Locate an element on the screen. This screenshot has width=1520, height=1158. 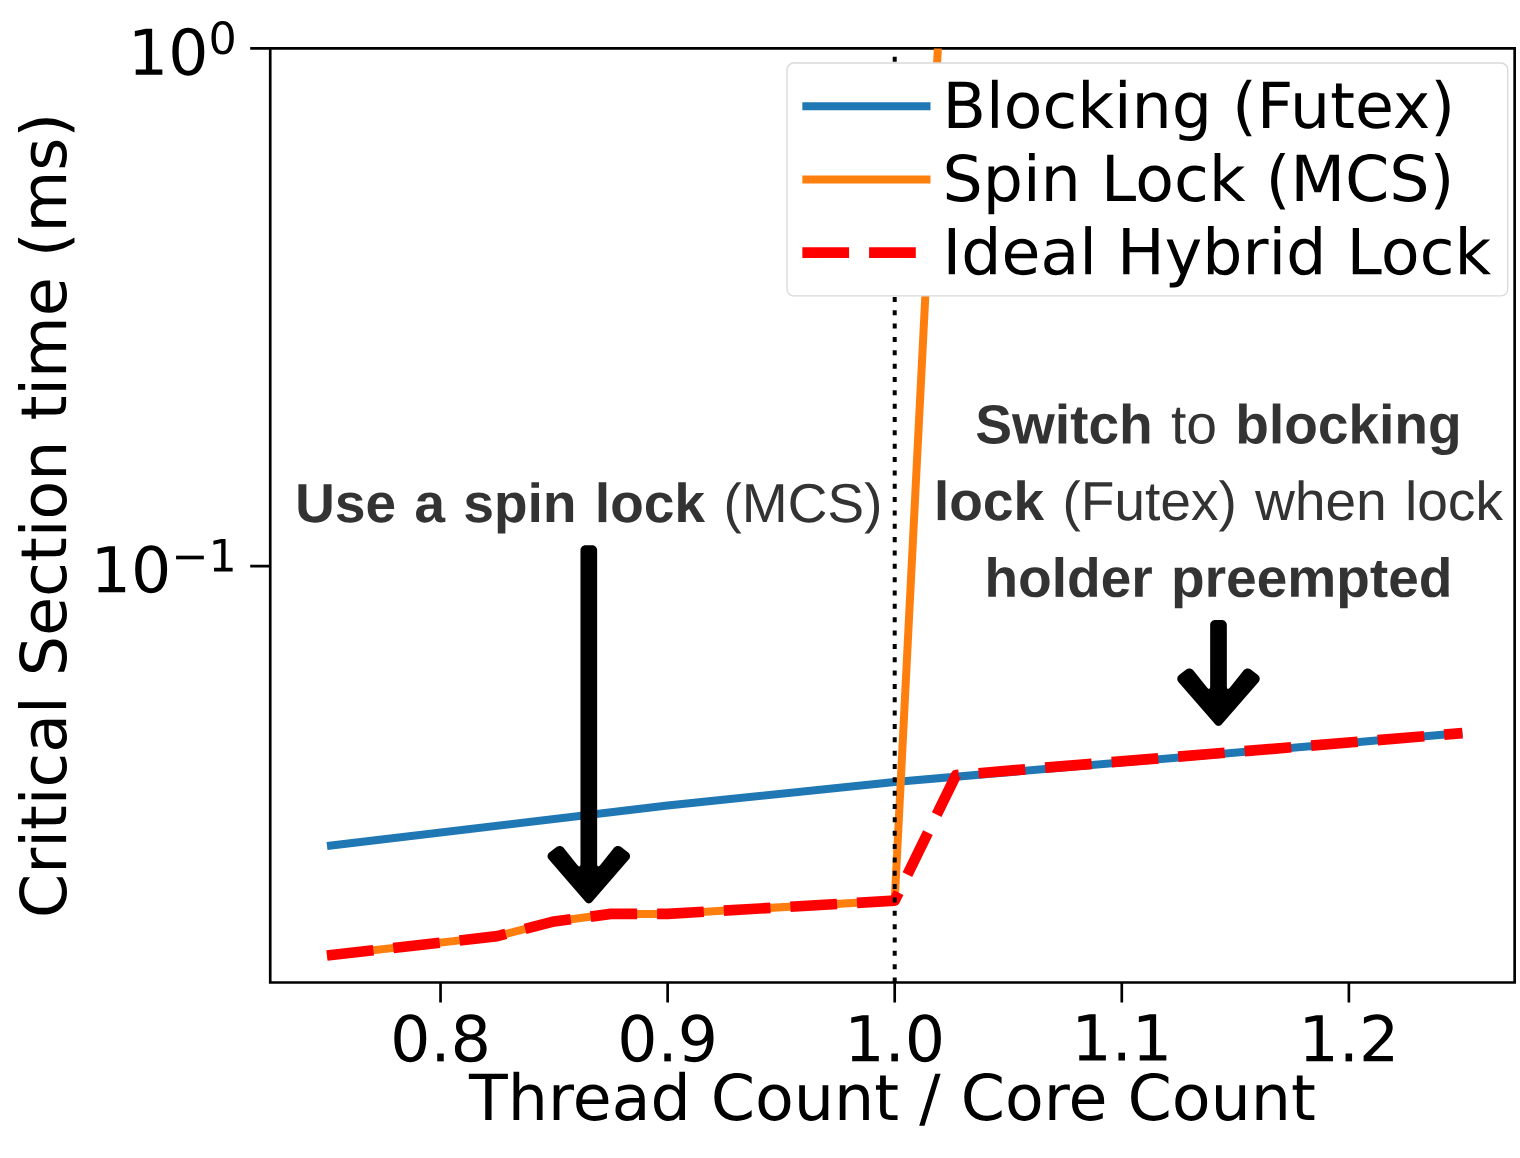
x-tick-label: 0.8 is located at coordinates (440, 1038).